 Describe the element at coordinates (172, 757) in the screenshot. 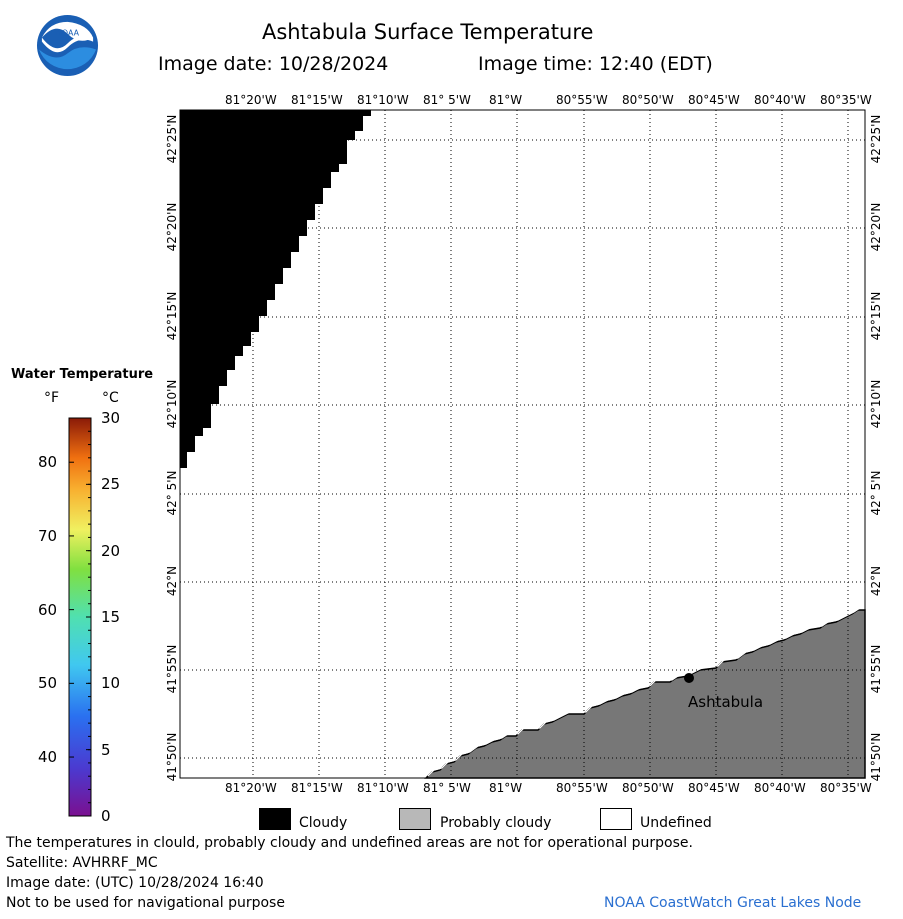

I see `lat-label-left-7: 41°50'N` at that location.